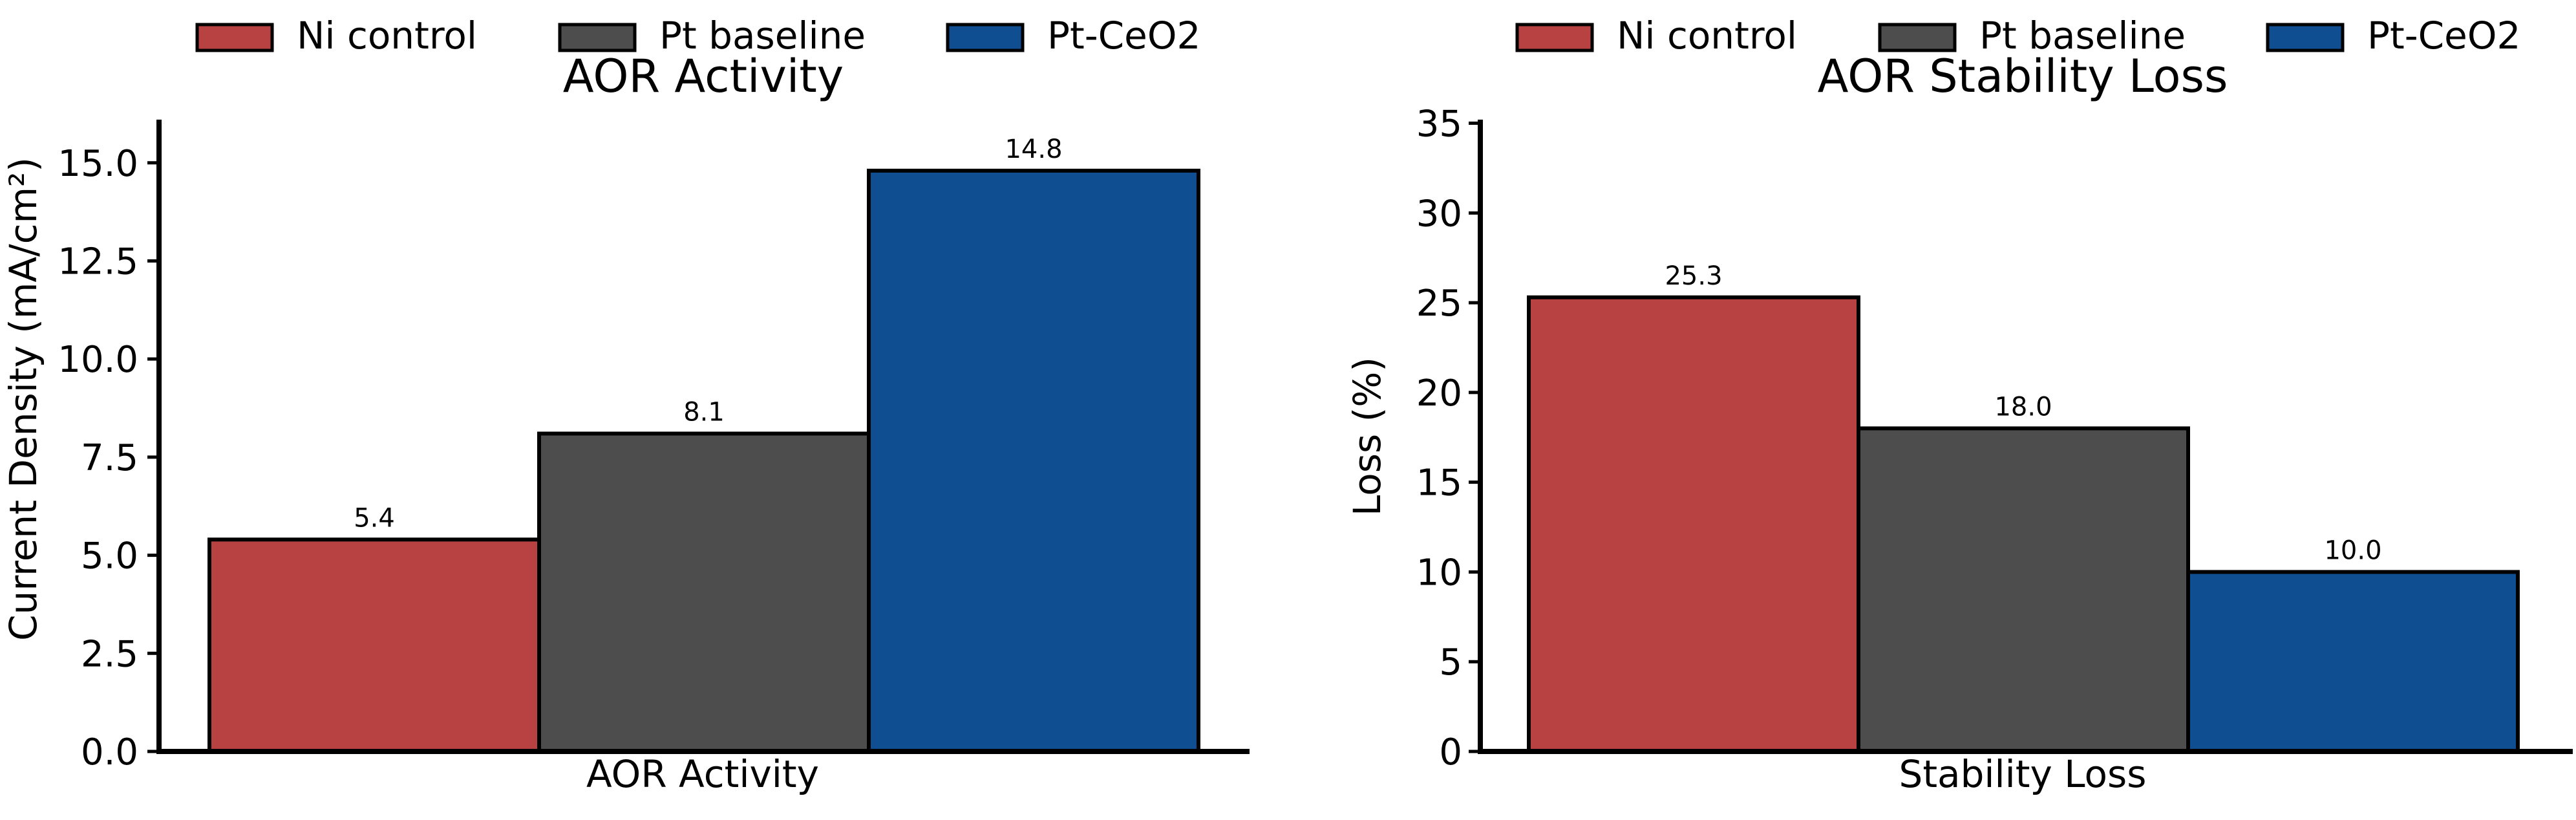  Describe the element at coordinates (1439, 483) in the screenshot. I see `y-tick-label: 15` at that location.